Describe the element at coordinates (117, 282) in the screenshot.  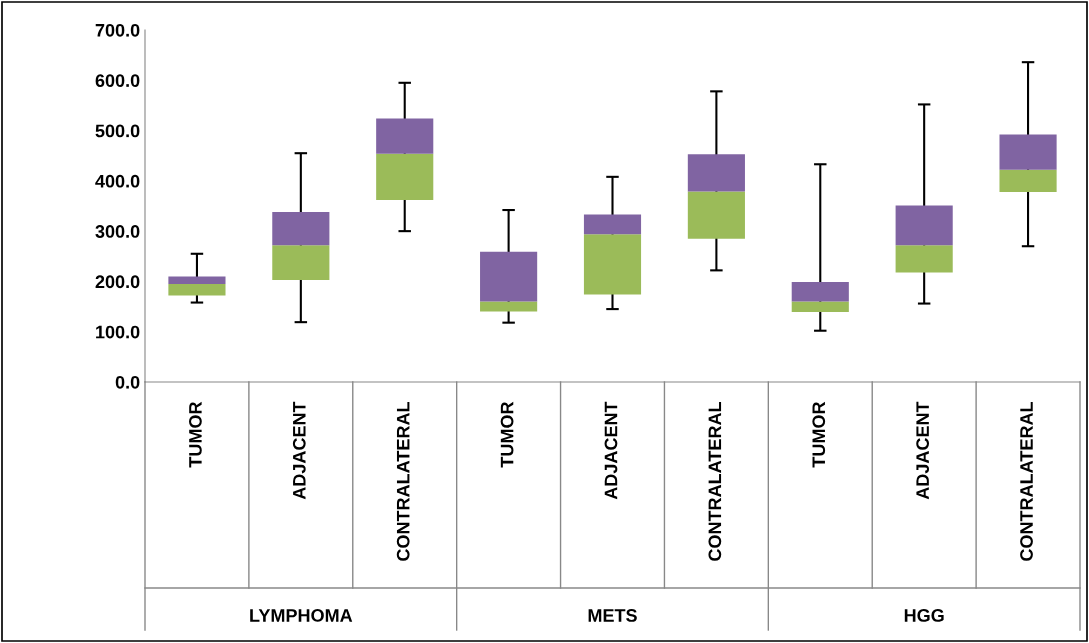
I see `y-tick-label: 200.0` at that location.